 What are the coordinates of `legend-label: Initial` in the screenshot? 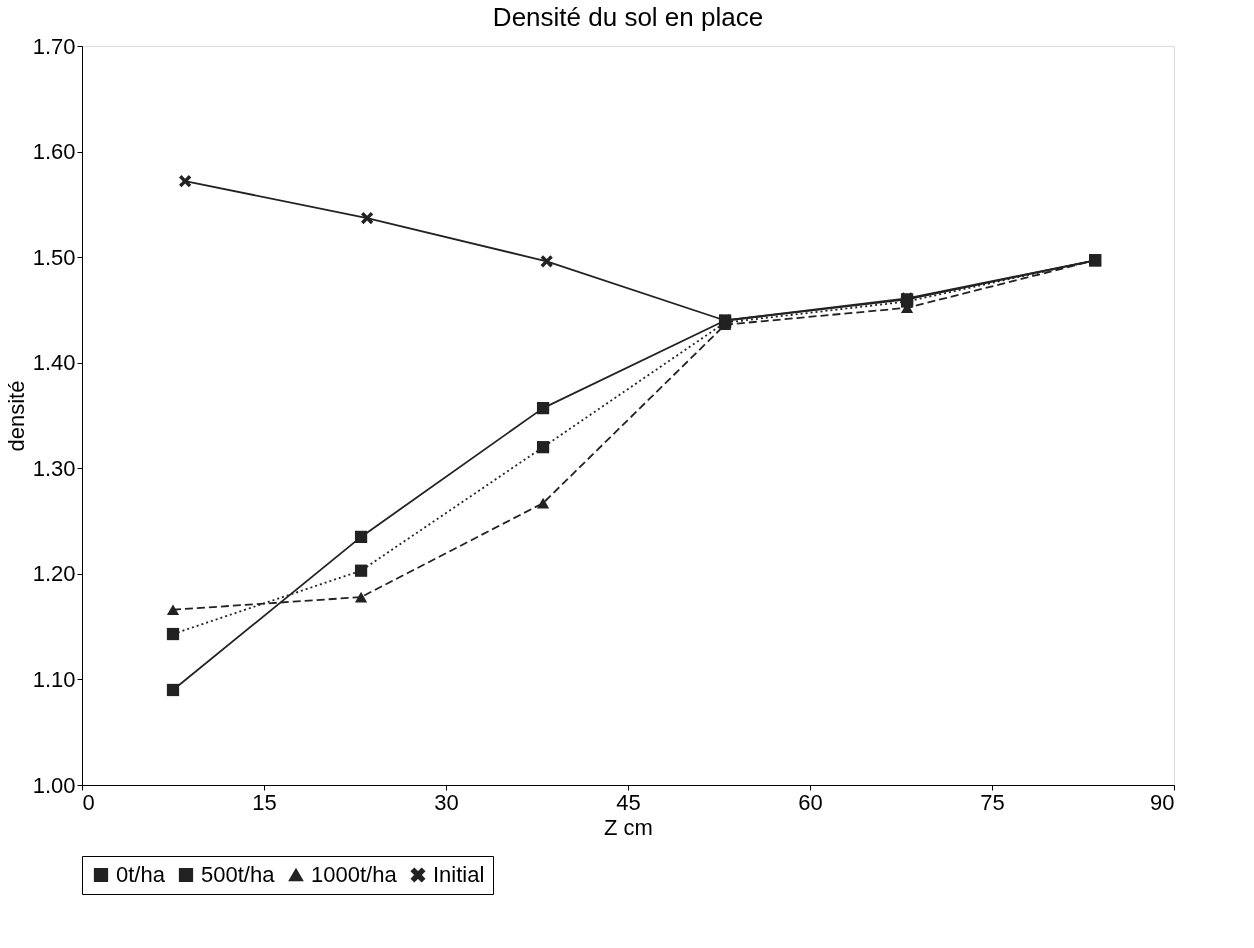 It's located at (459, 874).